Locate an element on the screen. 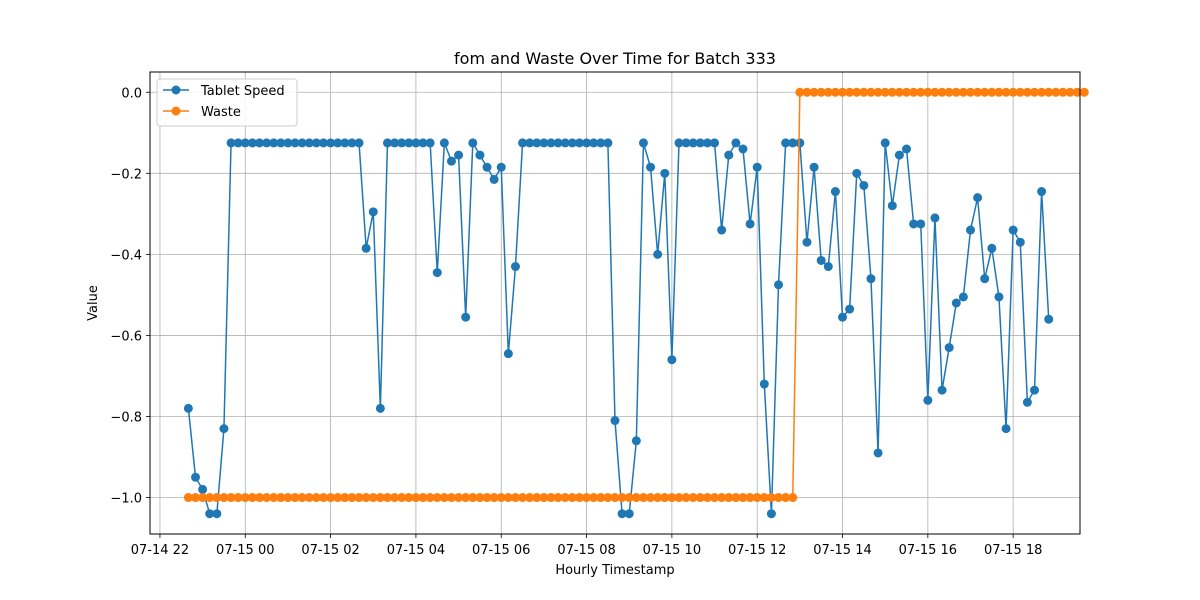 The image size is (1200, 600). x-tick-label: 07-15 04 is located at coordinates (416, 550).